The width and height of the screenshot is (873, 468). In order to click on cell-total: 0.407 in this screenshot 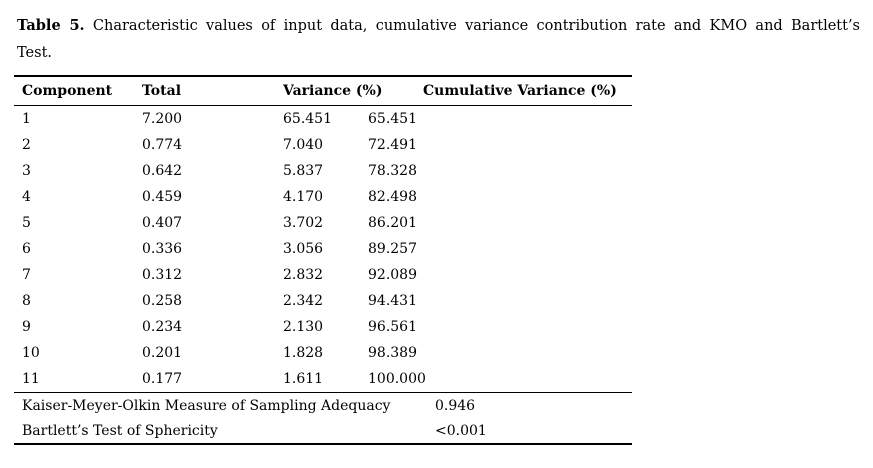, I will do `click(162, 223)`.